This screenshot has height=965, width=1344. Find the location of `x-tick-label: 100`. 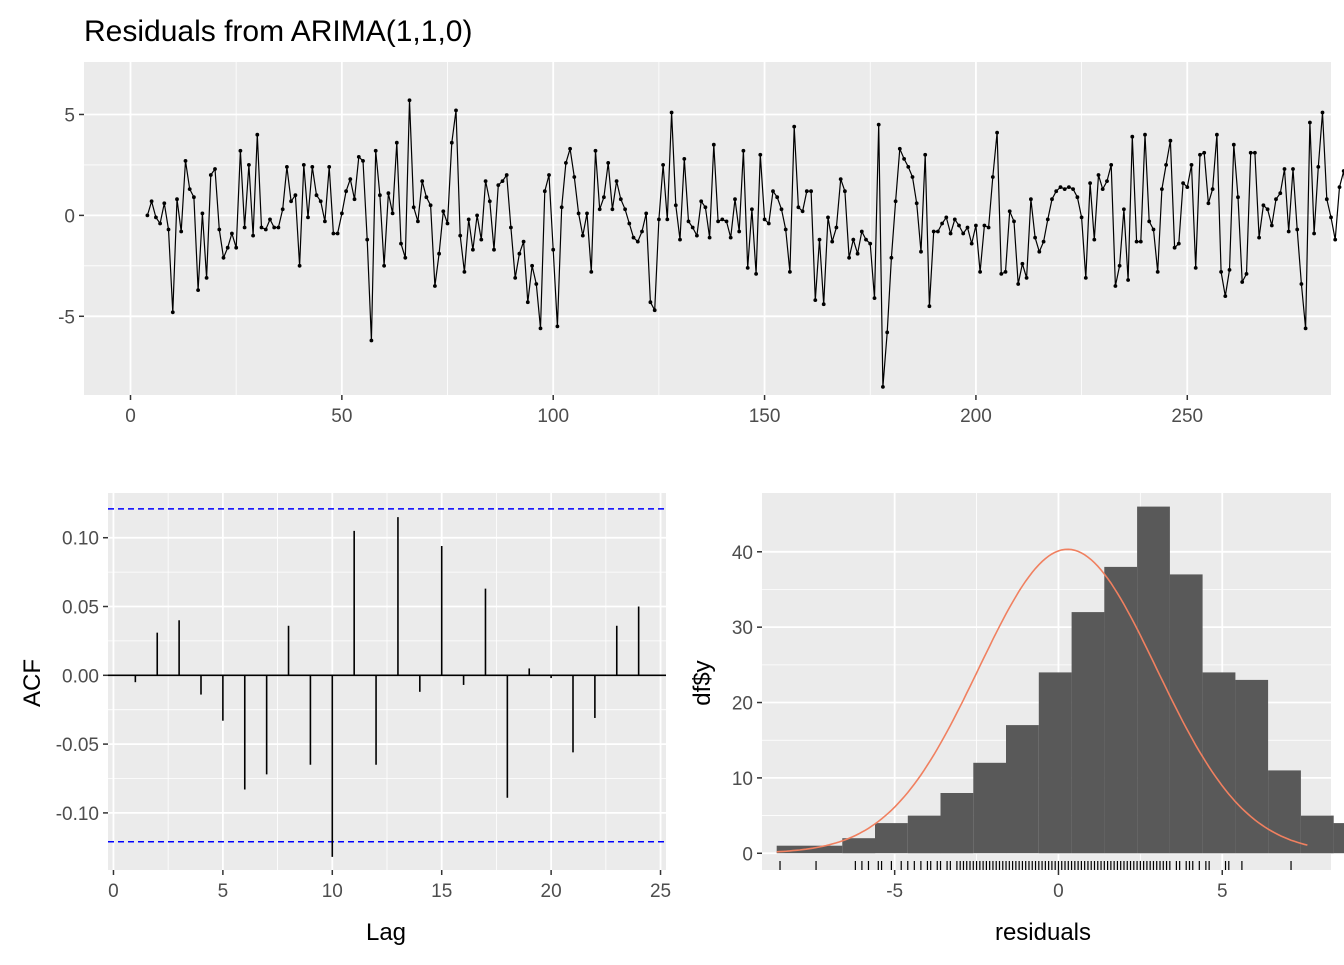

x-tick-label: 100 is located at coordinates (553, 416).